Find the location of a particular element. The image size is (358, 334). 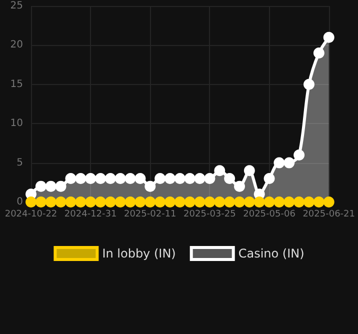

y-tick-label: 10 is located at coordinates (16, 124).